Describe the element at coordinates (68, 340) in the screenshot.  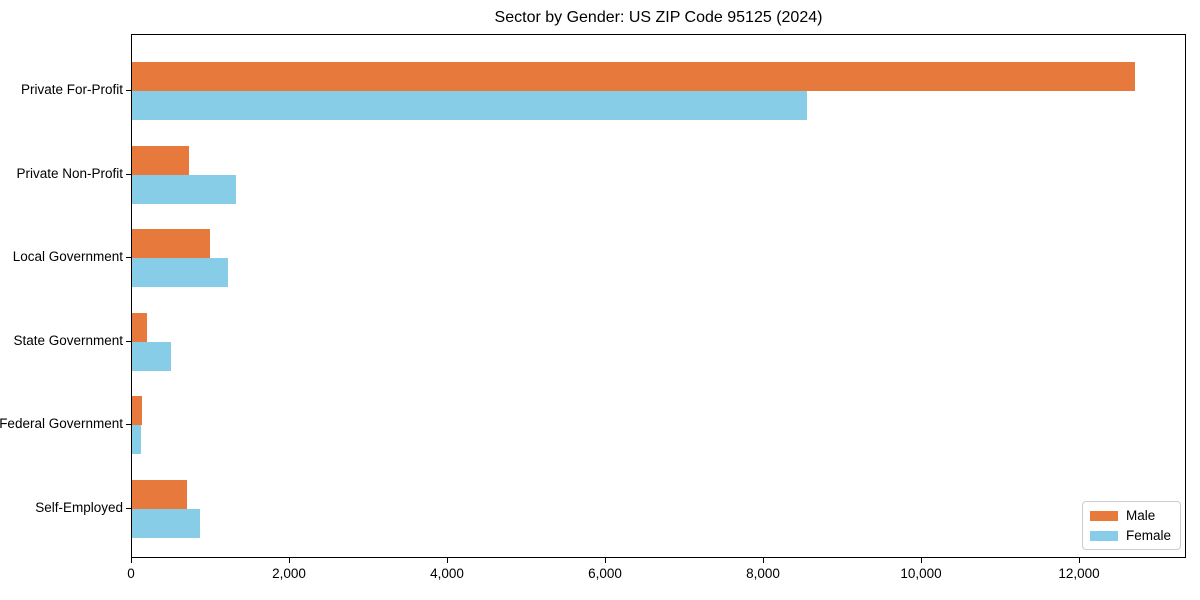
I see `y-category-label-3: State Government` at that location.